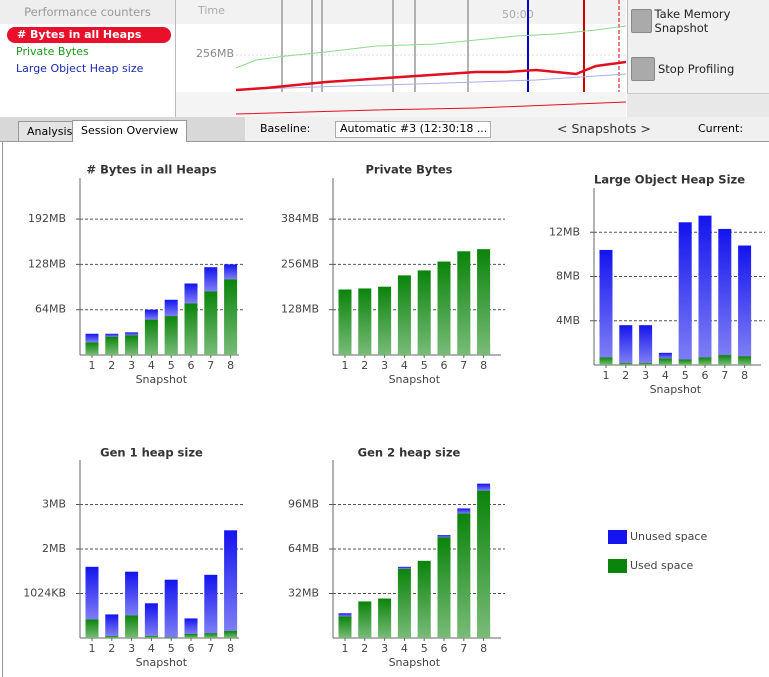 The height and width of the screenshot is (677, 769). Describe the element at coordinates (721, 128) in the screenshot. I see `current-label: Current:` at that location.